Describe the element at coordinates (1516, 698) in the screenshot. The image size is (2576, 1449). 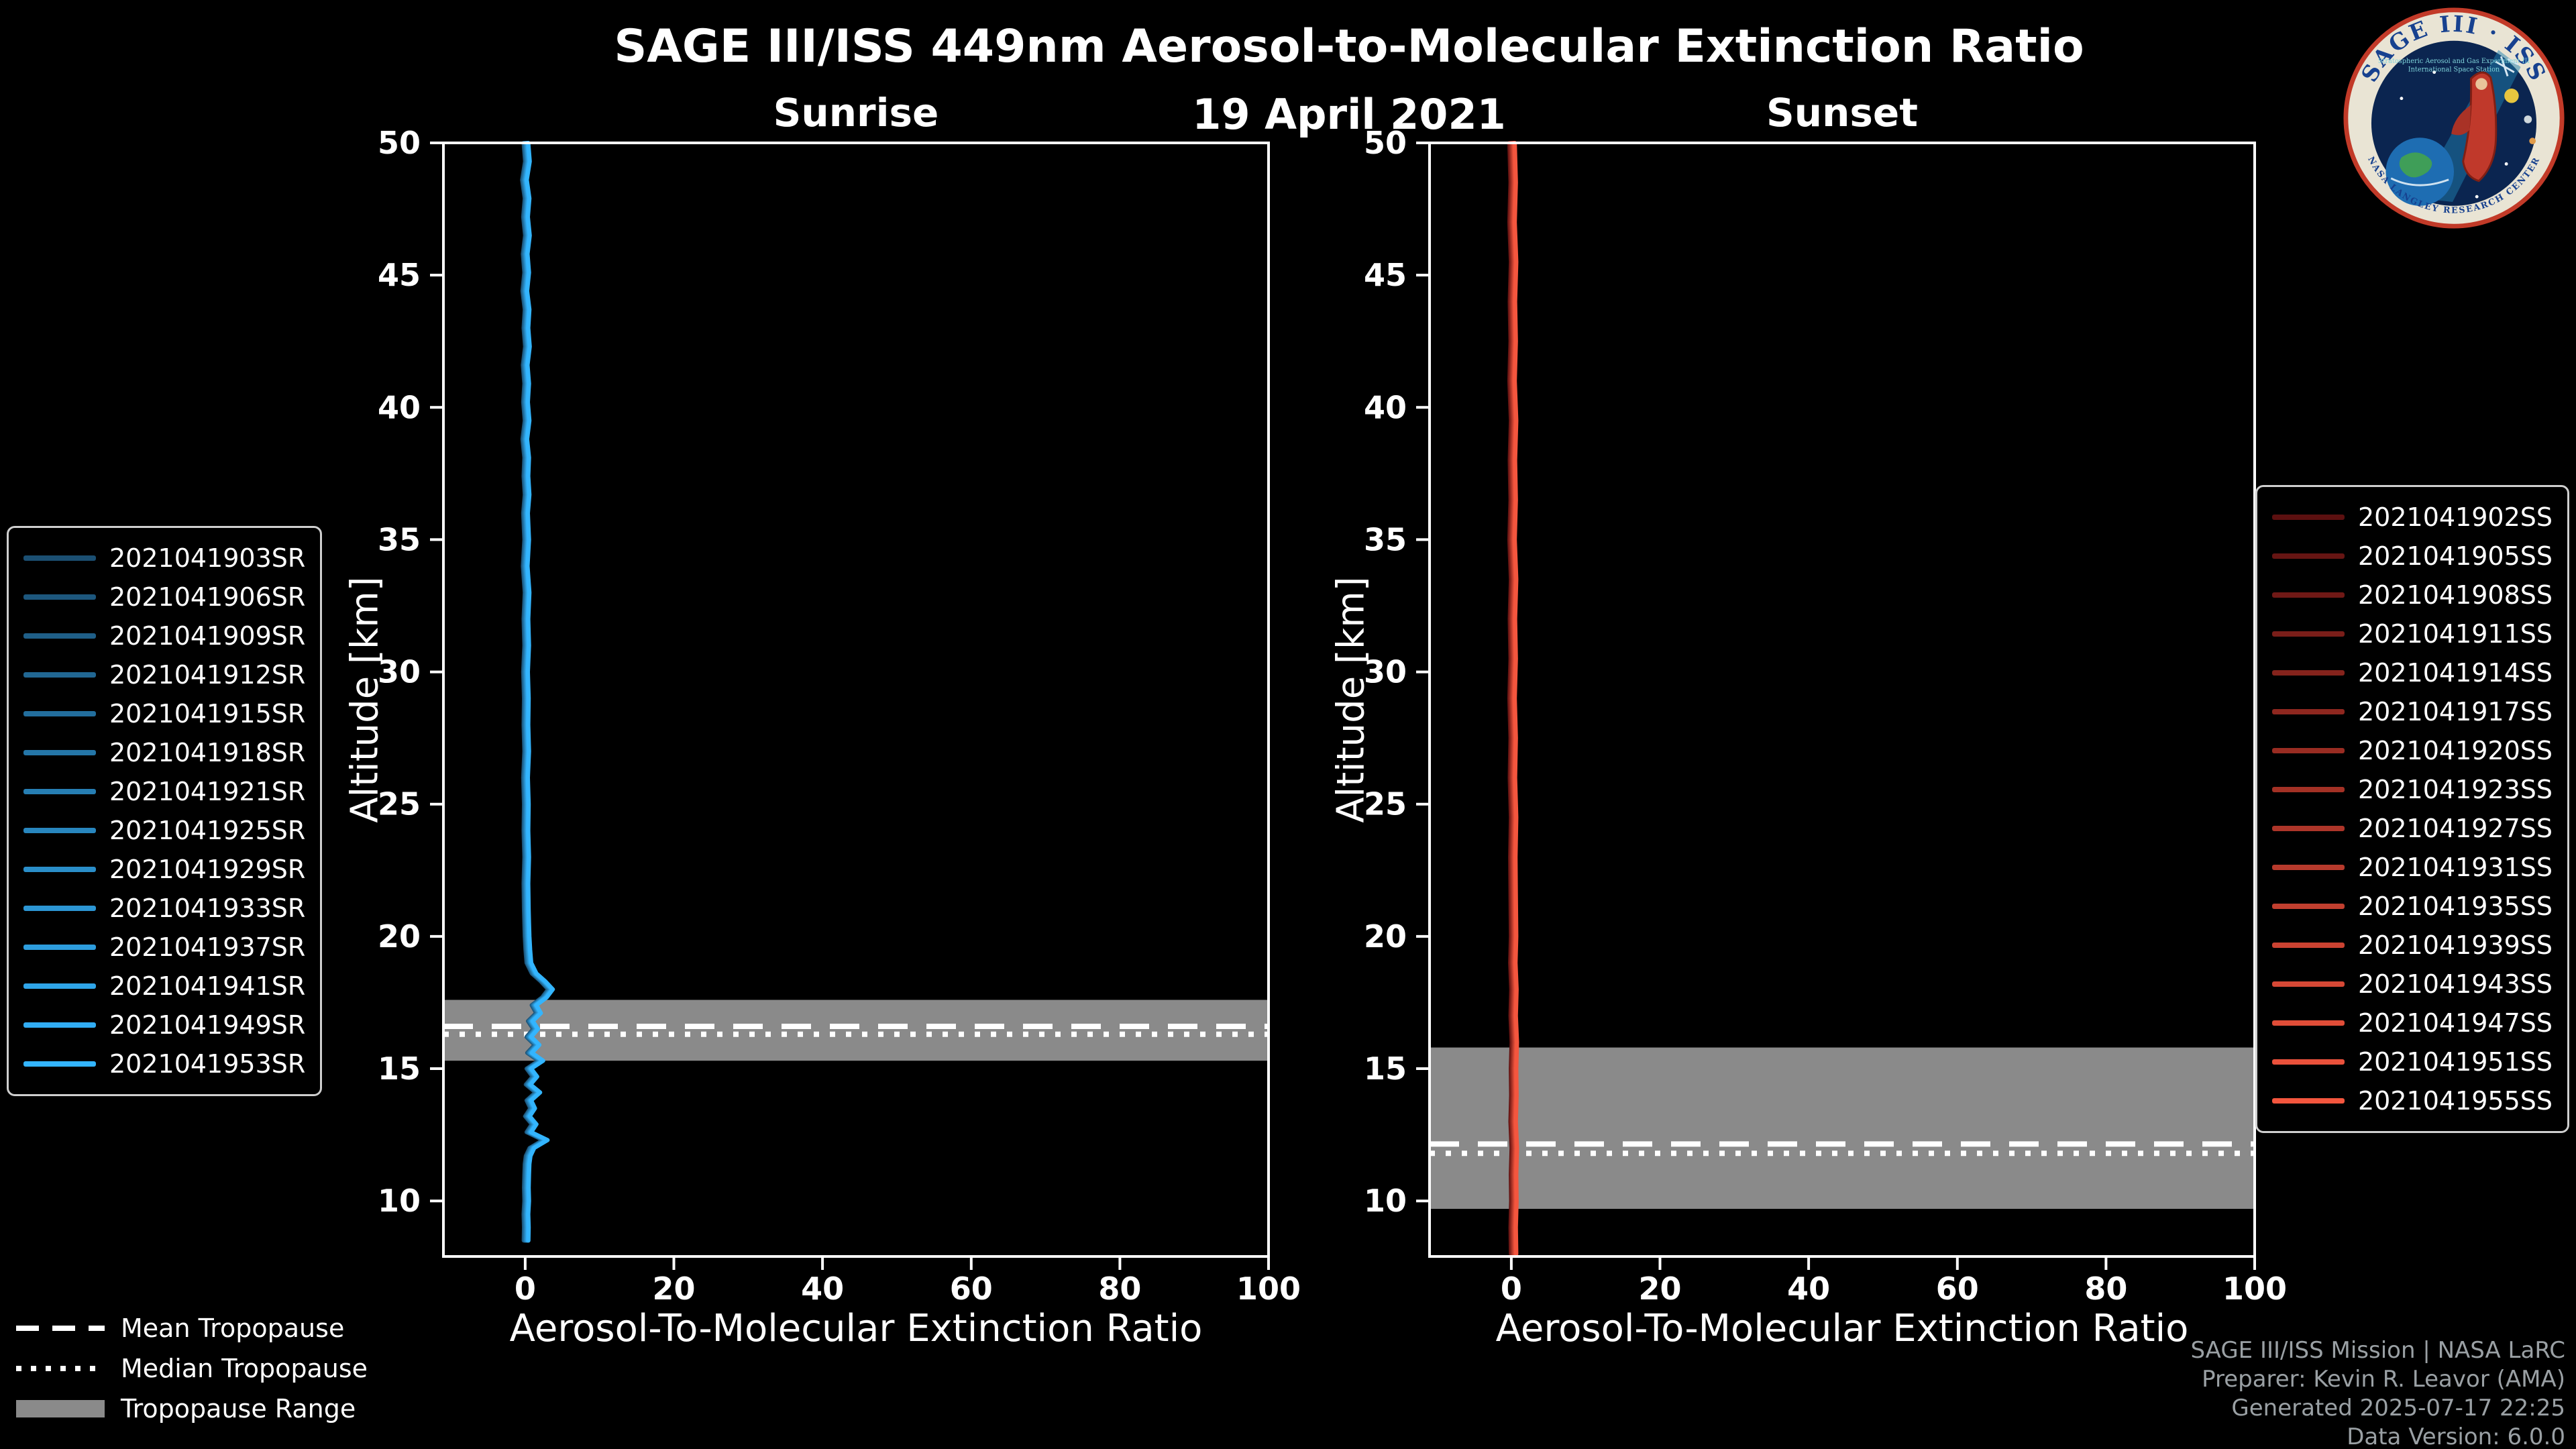
I see `sunset-profile-2021041955SS` at that location.